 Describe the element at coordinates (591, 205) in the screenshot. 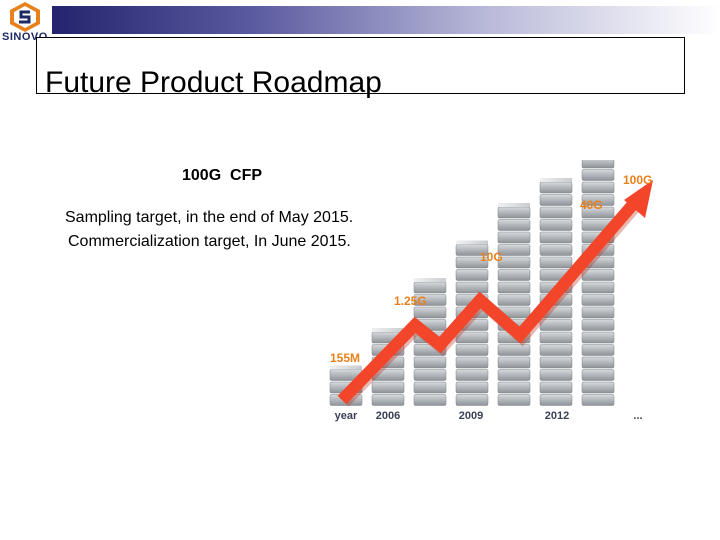

I see `speed-label: 40G` at that location.